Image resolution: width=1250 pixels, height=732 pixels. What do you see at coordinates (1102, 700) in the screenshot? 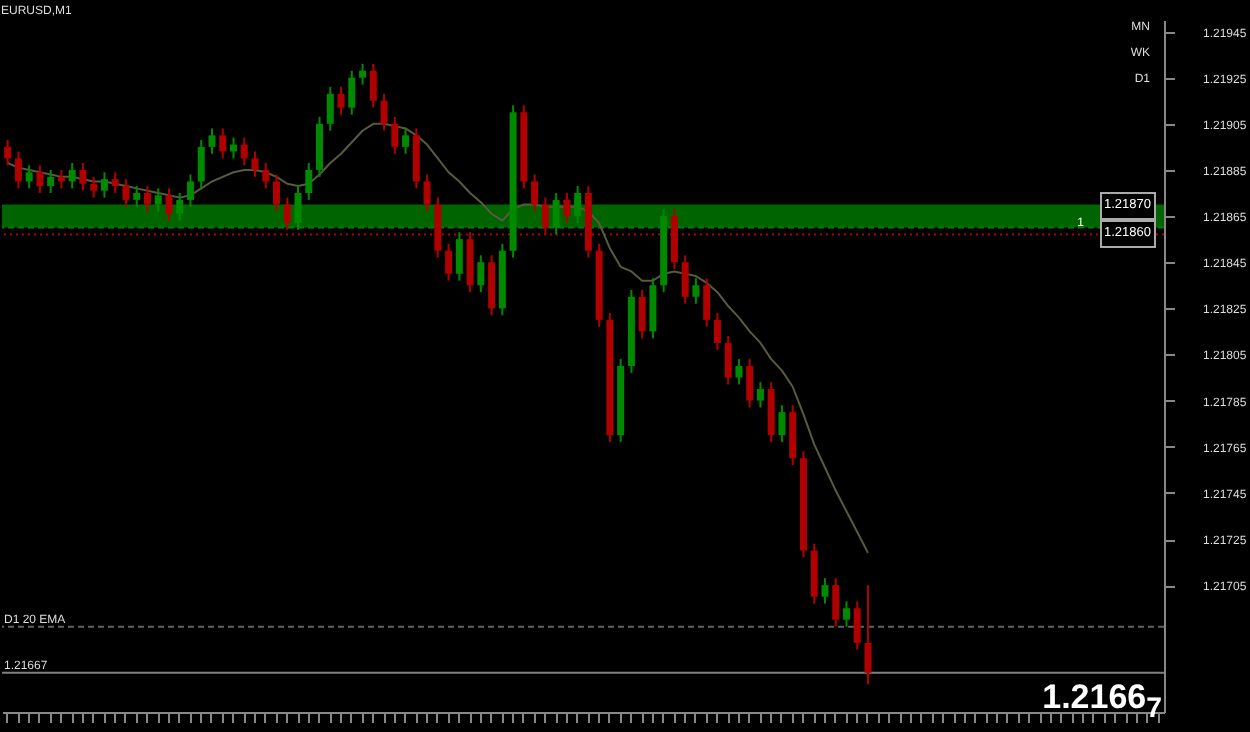
I see `annotation: 1.2166$_{7}$` at bounding box center [1102, 700].